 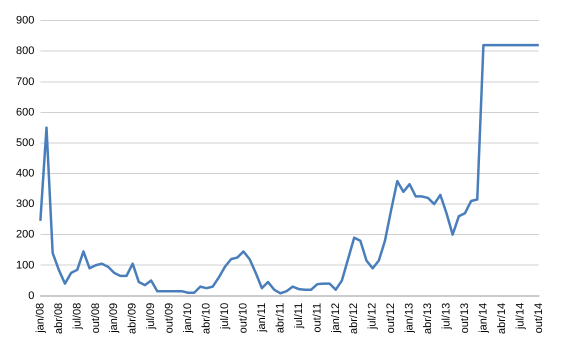 I want to click on x-tick-label: out/08, so click(x=96, y=318).